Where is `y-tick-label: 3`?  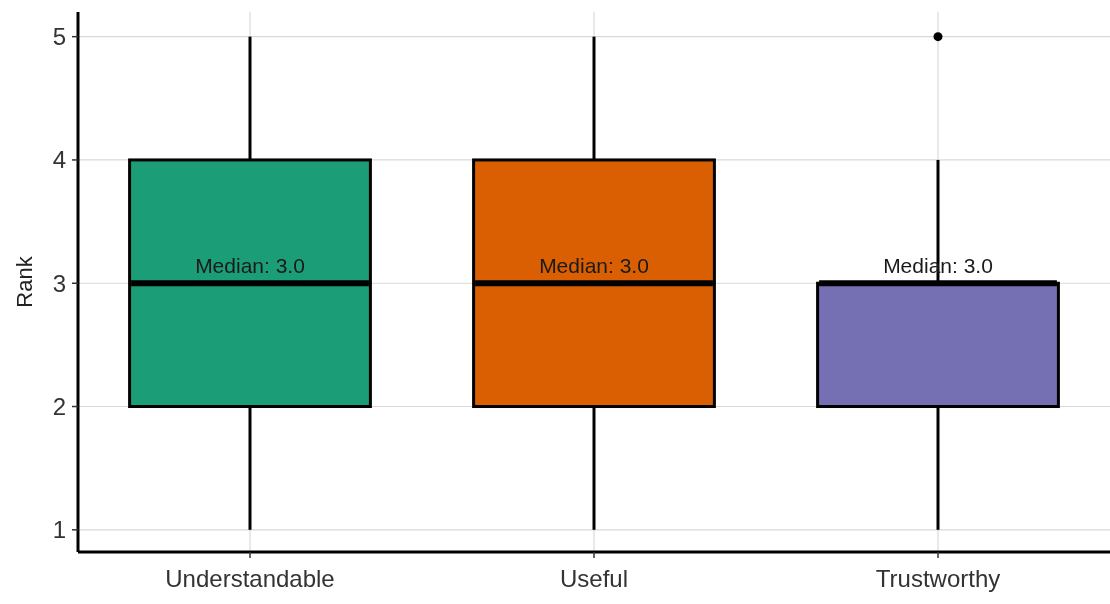
y-tick-label: 3 is located at coordinates (59, 283).